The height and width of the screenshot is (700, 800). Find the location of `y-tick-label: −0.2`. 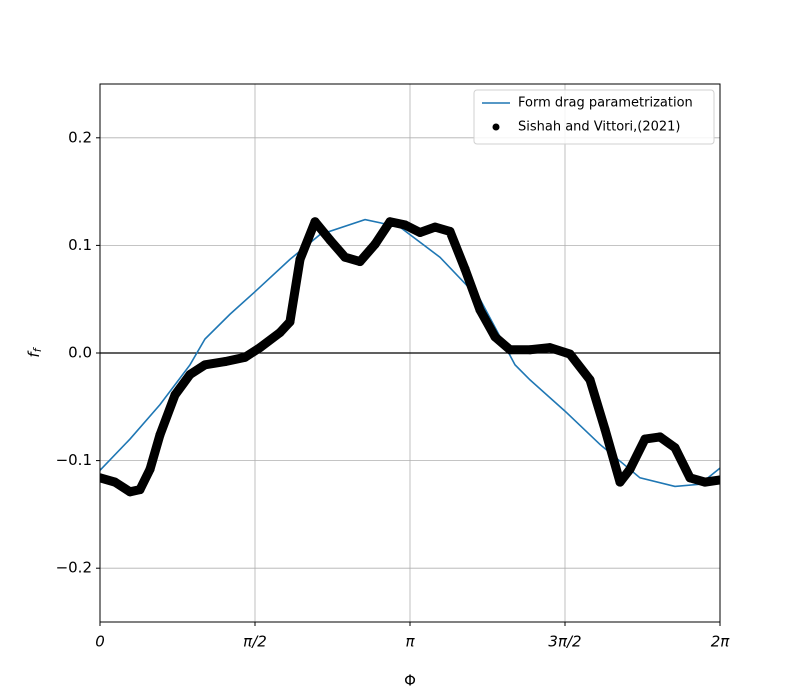

y-tick-label: −0.2 is located at coordinates (74, 568).